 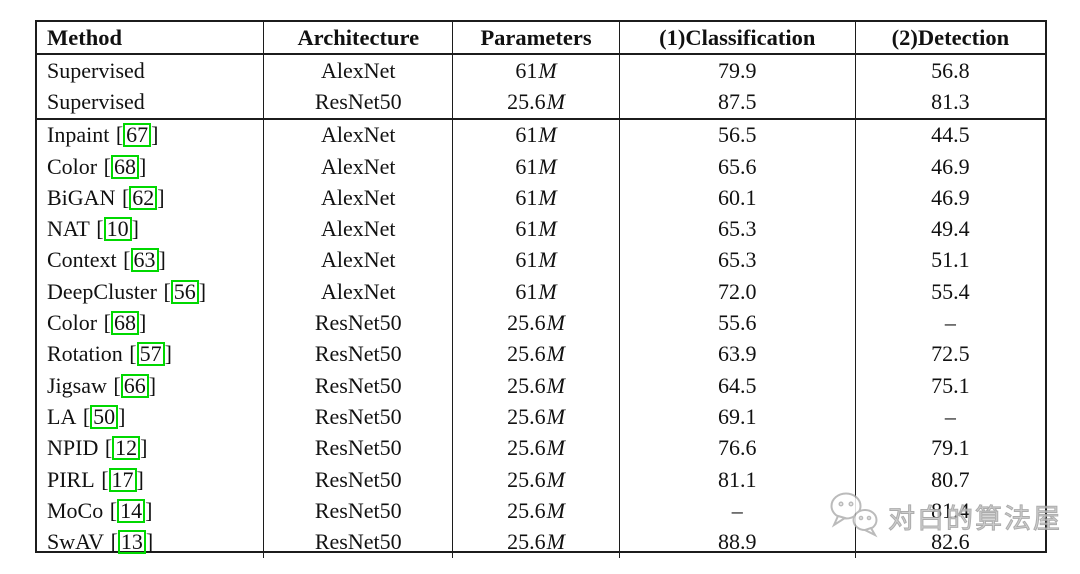 What do you see at coordinates (151, 166) in the screenshot?
I see `method-cell: Color [68]` at bounding box center [151, 166].